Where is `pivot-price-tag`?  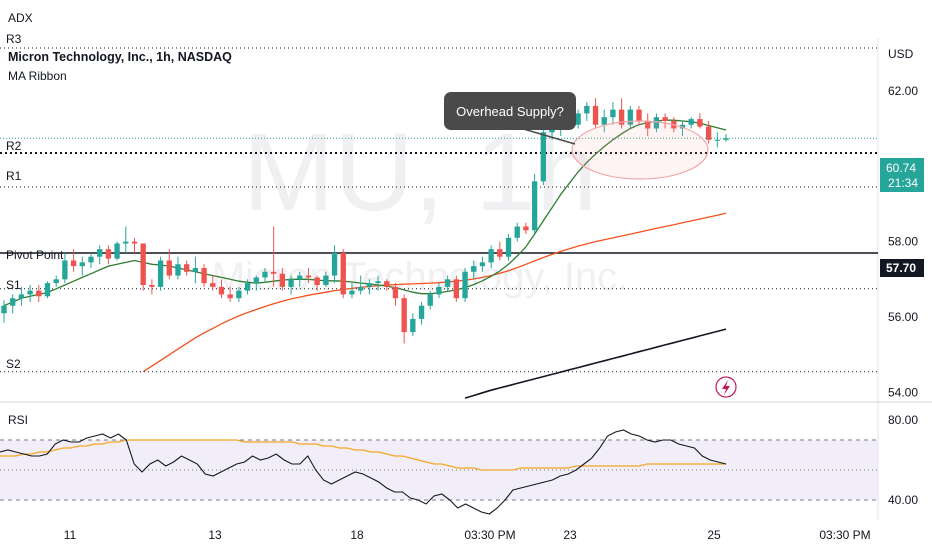 pivot-price-tag is located at coordinates (902, 268).